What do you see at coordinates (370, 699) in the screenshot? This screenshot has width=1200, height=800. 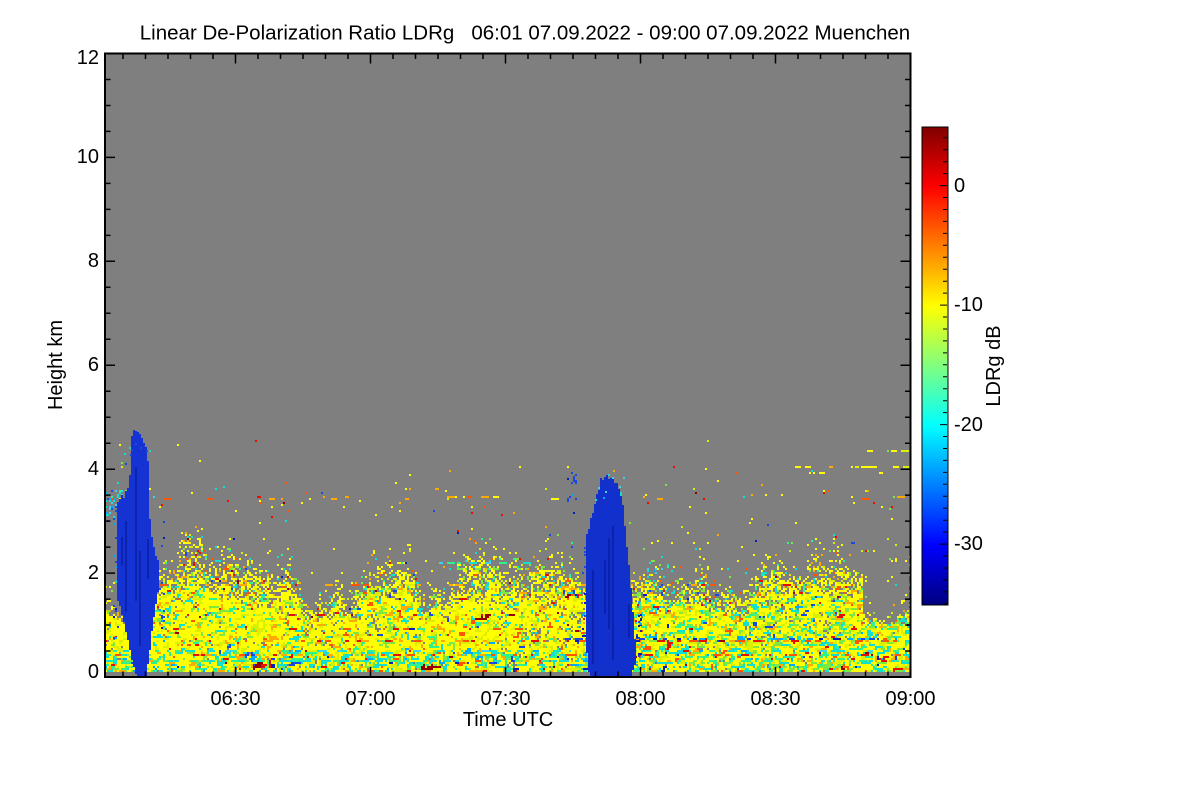 I see `svg-text: 07:00` at bounding box center [370, 699].